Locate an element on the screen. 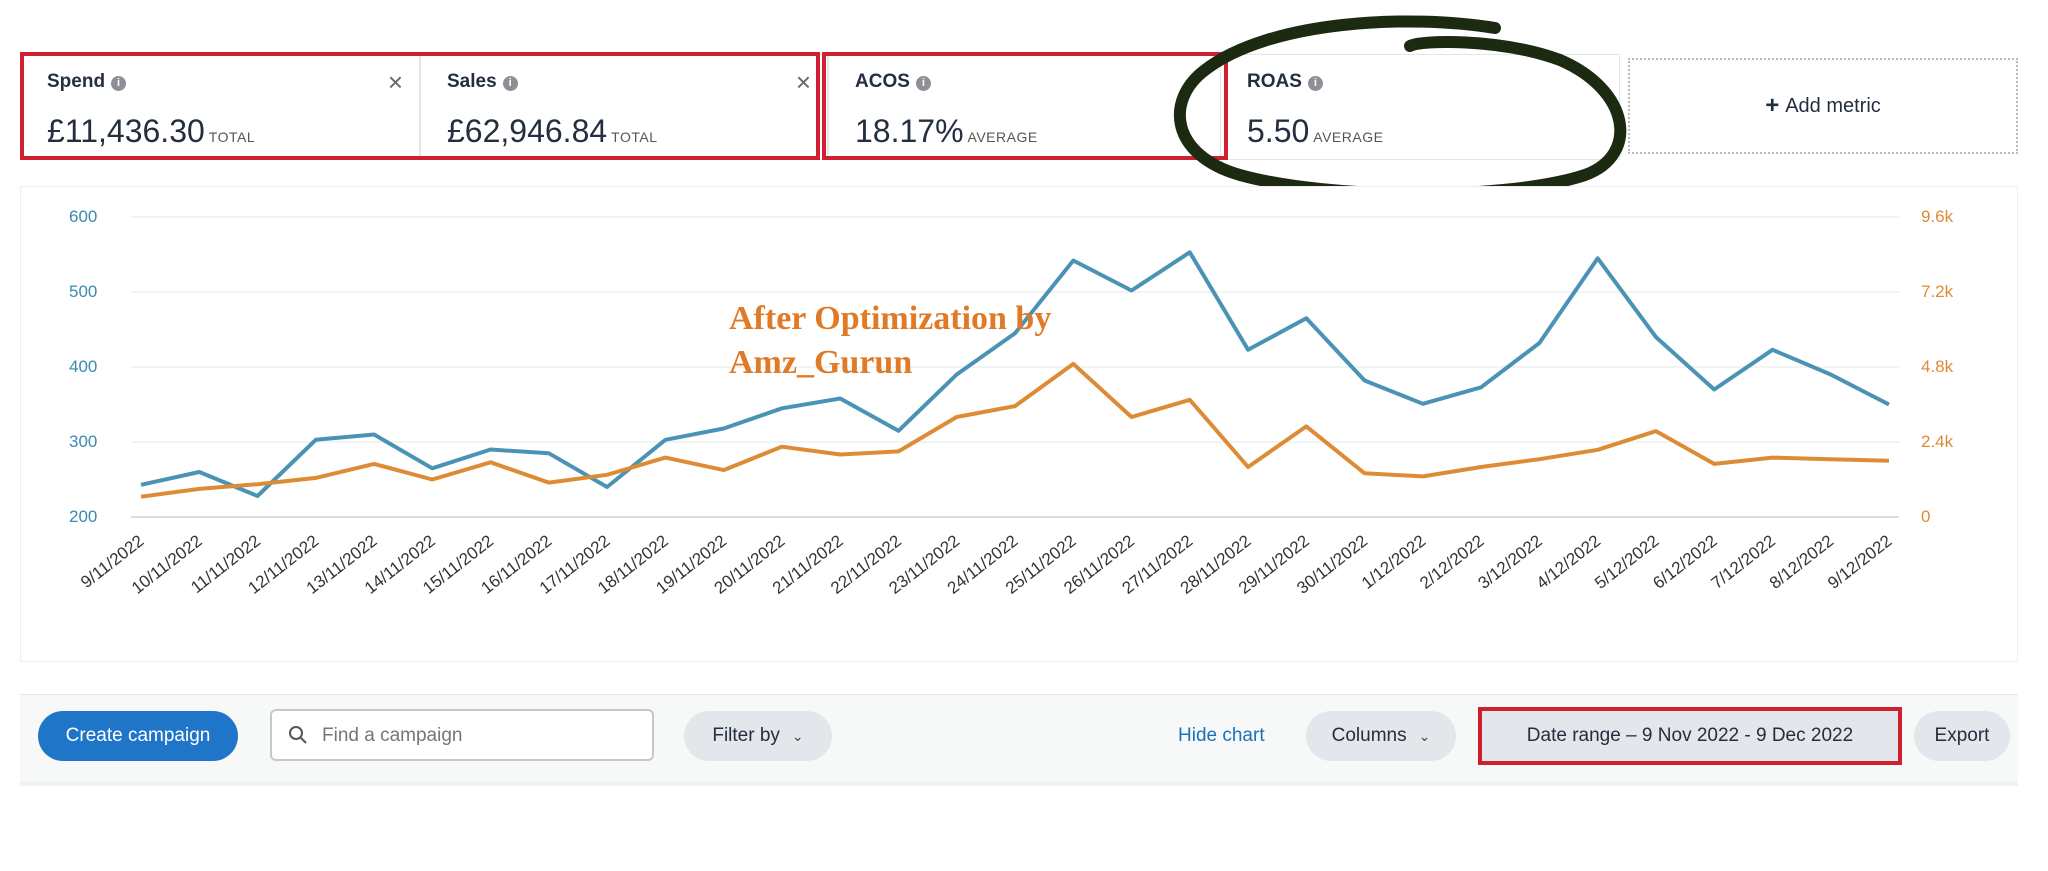 This screenshot has height=871, width=2048. left-axis: 600 500 400 300 200 is located at coordinates (83, 366).